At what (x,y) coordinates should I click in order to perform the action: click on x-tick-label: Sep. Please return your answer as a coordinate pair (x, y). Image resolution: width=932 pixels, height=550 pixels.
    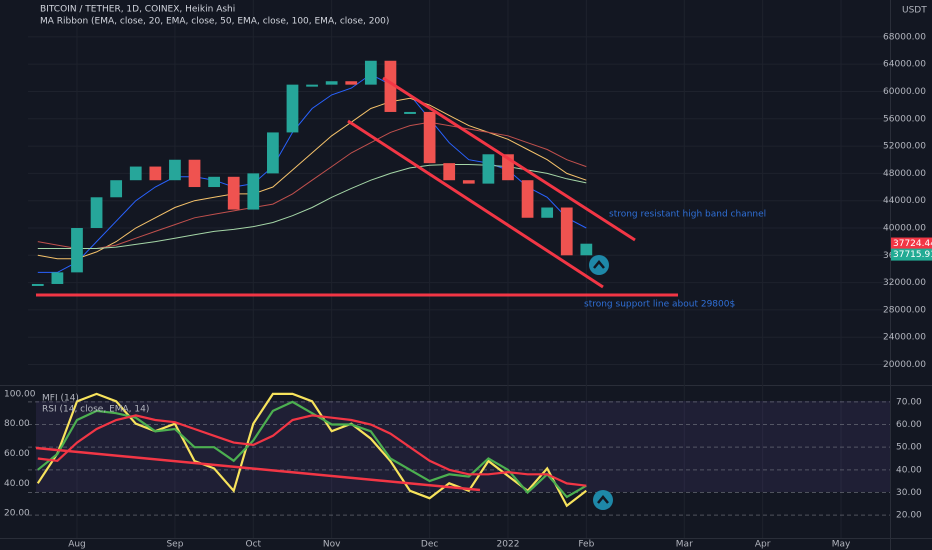
    Looking at the image, I should click on (174, 545).